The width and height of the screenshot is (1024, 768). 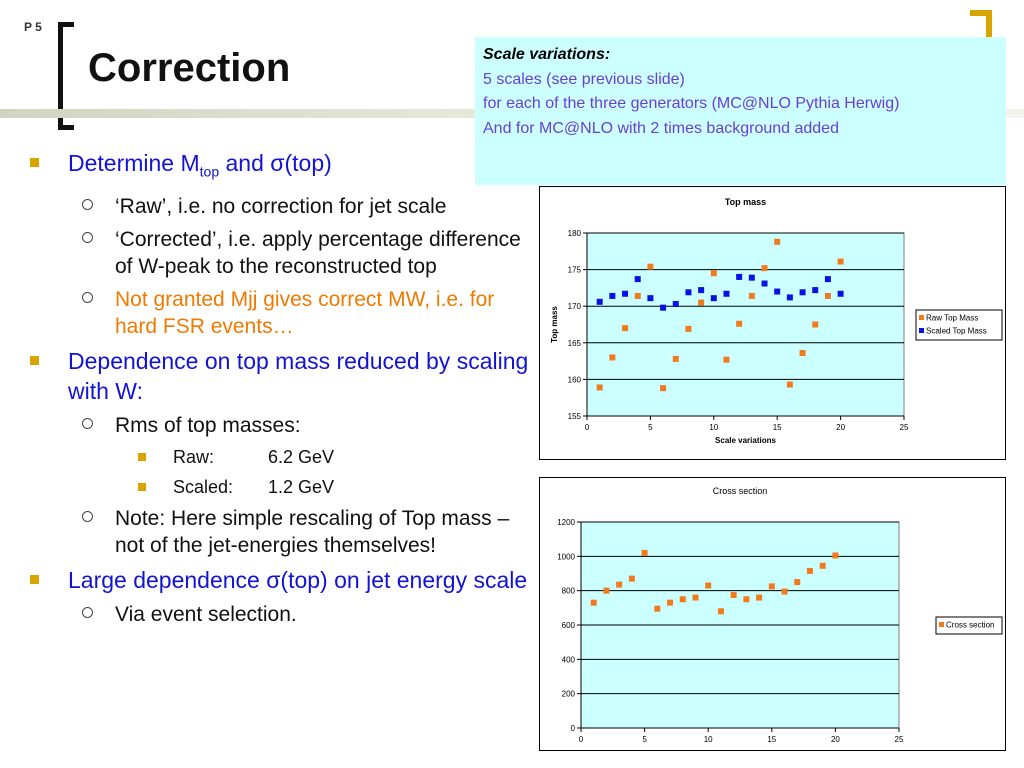 What do you see at coordinates (740, 491) in the screenshot?
I see `chart-title: Cross section` at bounding box center [740, 491].